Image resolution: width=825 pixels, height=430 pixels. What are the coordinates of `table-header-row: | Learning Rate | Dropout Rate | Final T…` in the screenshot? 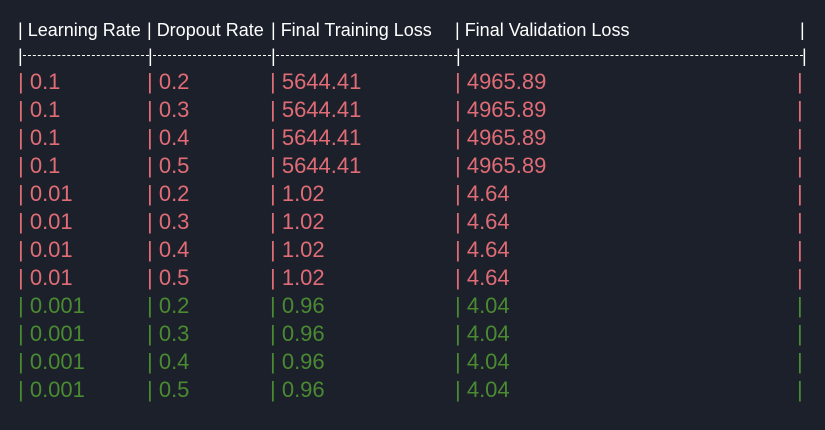 It's located at (412, 30).